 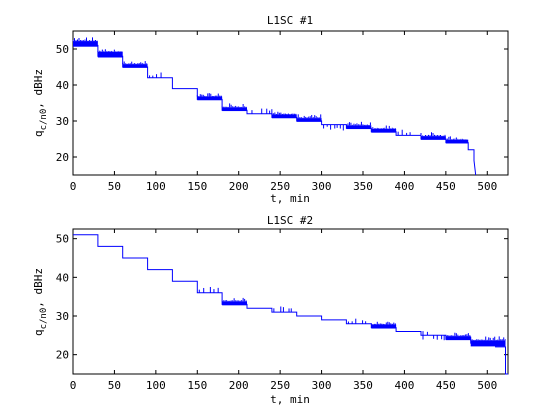 What do you see at coordinates (44, 120) in the screenshot?
I see `chart-1-y-label-subscript: c/n0` at bounding box center [44, 120].